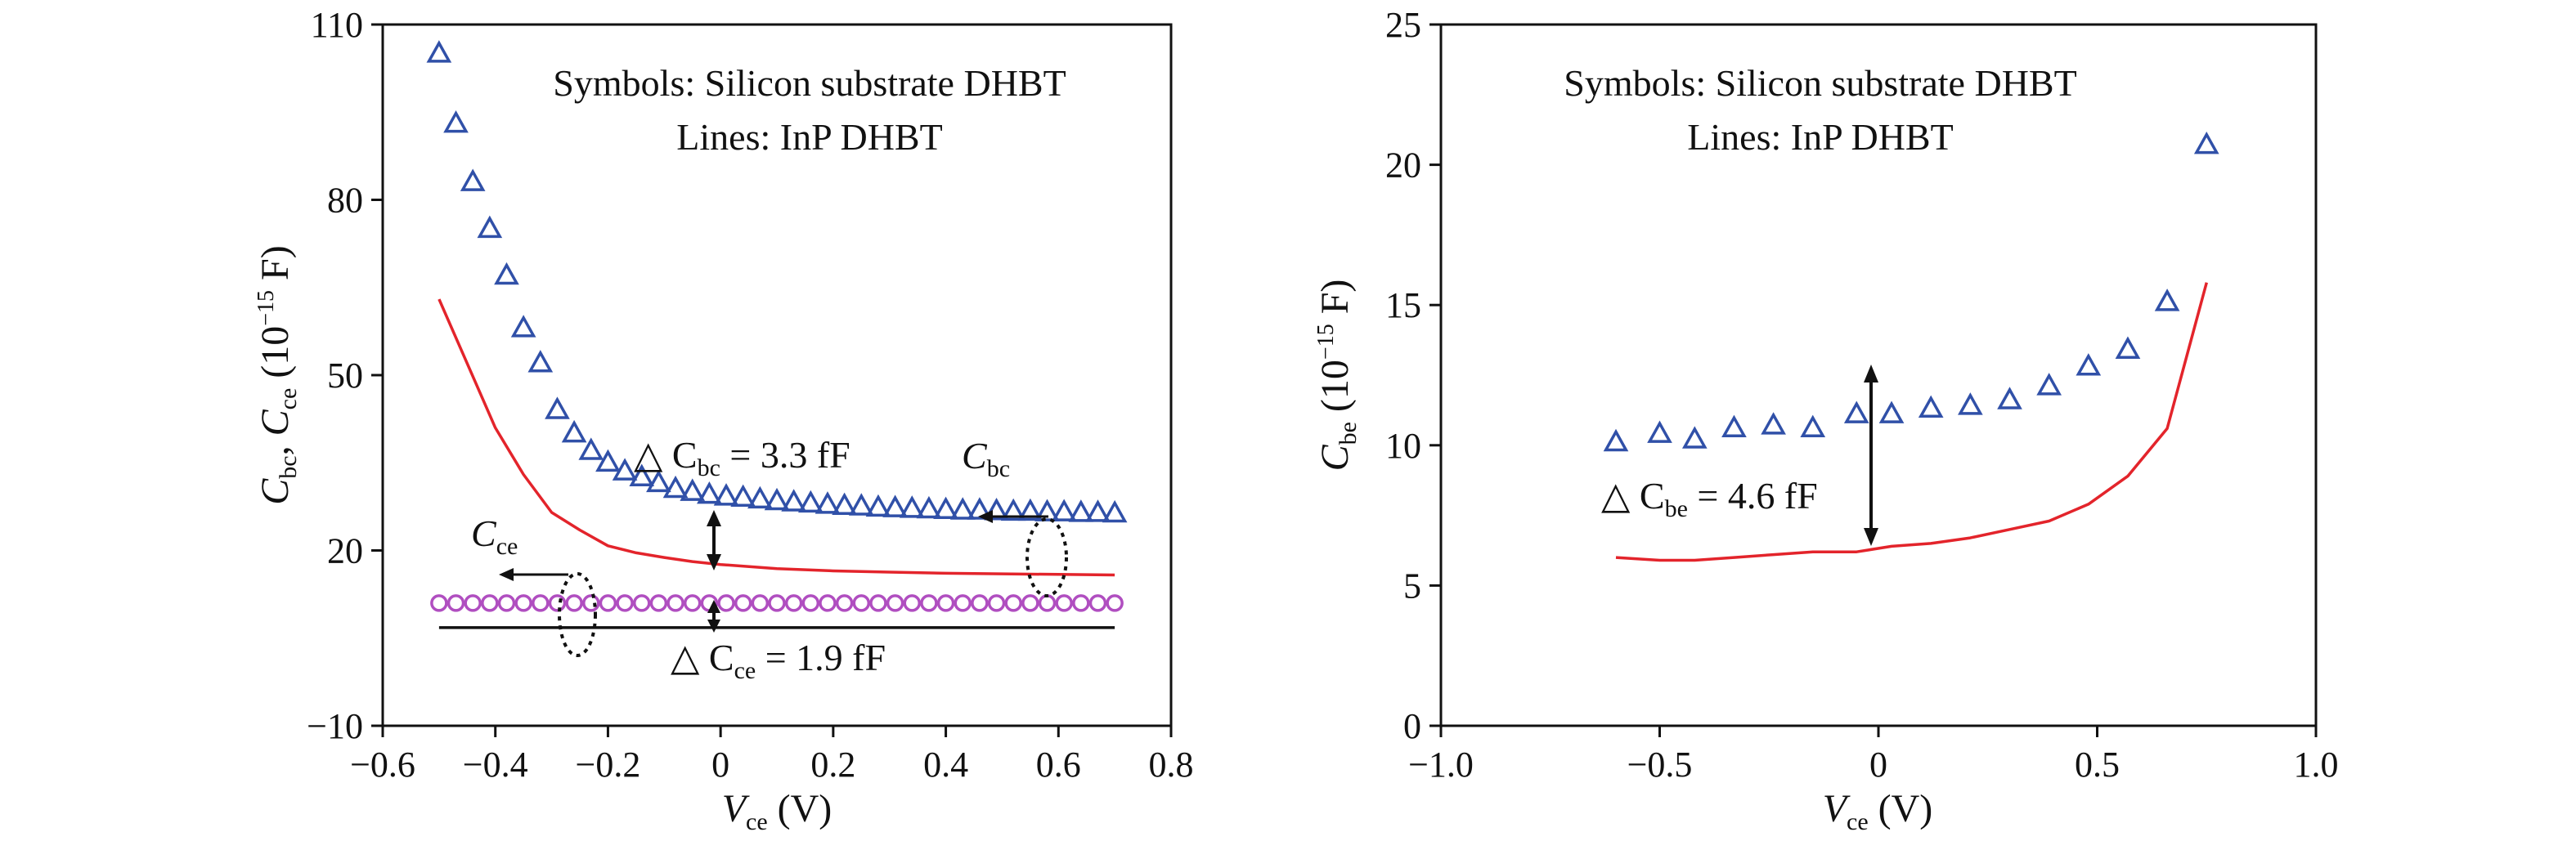 The image size is (2576, 850). What do you see at coordinates (1911, 346) in the screenshot?
I see `right-marks` at bounding box center [1911, 346].